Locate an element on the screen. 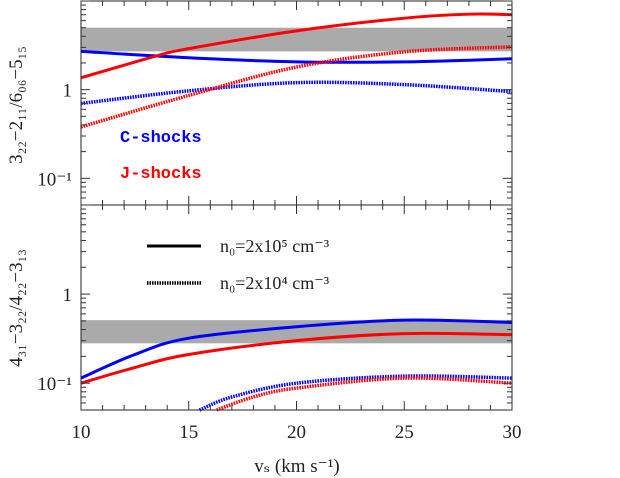 The width and height of the screenshot is (620, 478). x-axis-label: vₛ (km s⁻¹) is located at coordinates (296, 466).